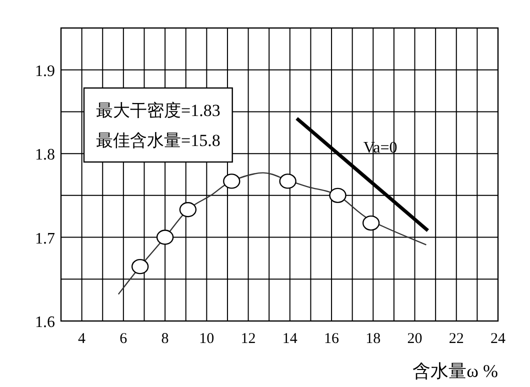  I want to click on x-tick-label: 6, so click(124, 339).